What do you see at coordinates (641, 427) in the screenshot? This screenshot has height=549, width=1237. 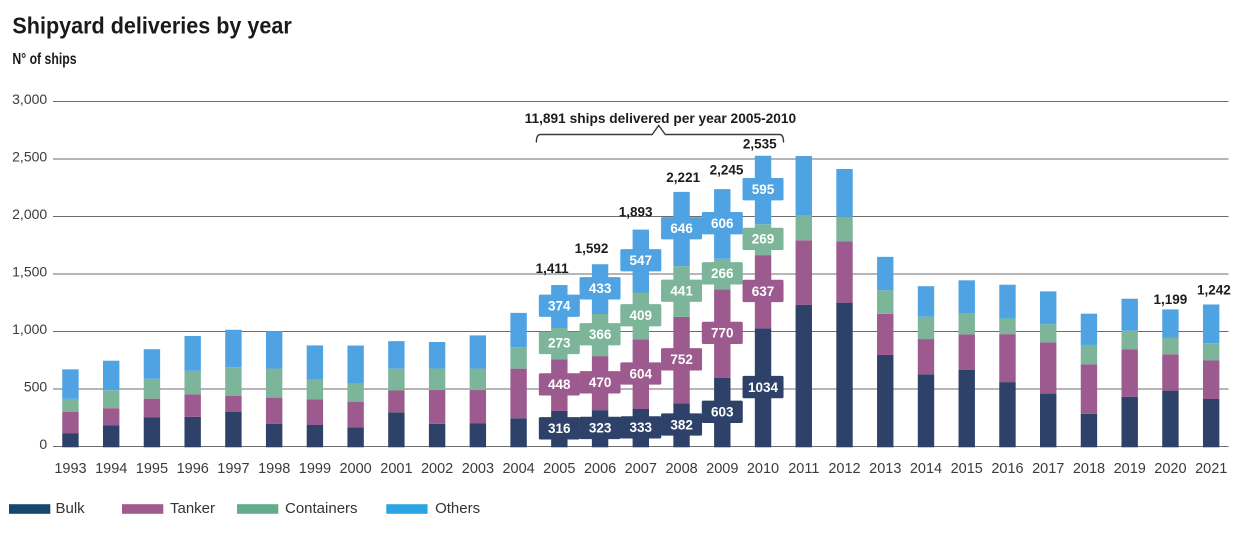 I see `svg-text: 333` at bounding box center [641, 427].